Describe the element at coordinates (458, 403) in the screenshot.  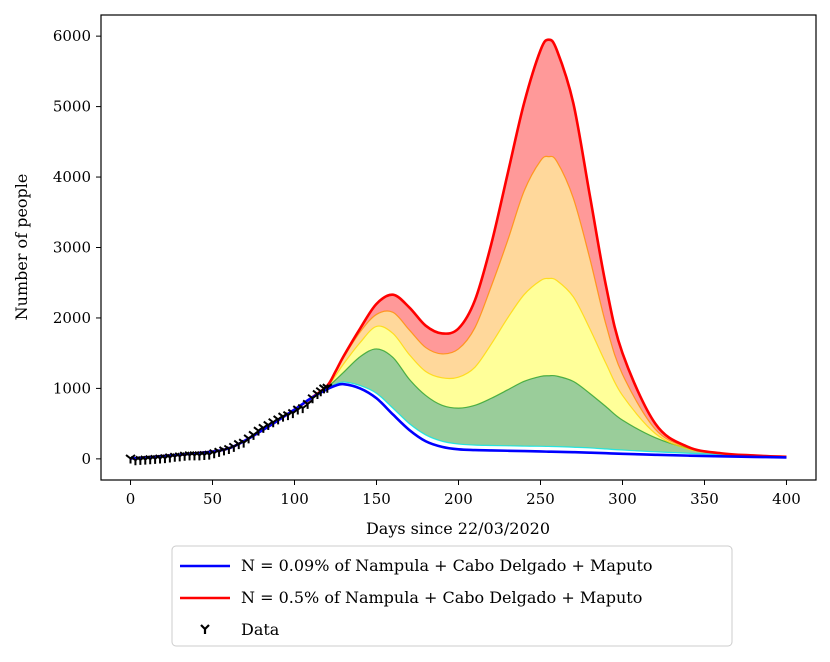
I see `band-fill-green` at that location.